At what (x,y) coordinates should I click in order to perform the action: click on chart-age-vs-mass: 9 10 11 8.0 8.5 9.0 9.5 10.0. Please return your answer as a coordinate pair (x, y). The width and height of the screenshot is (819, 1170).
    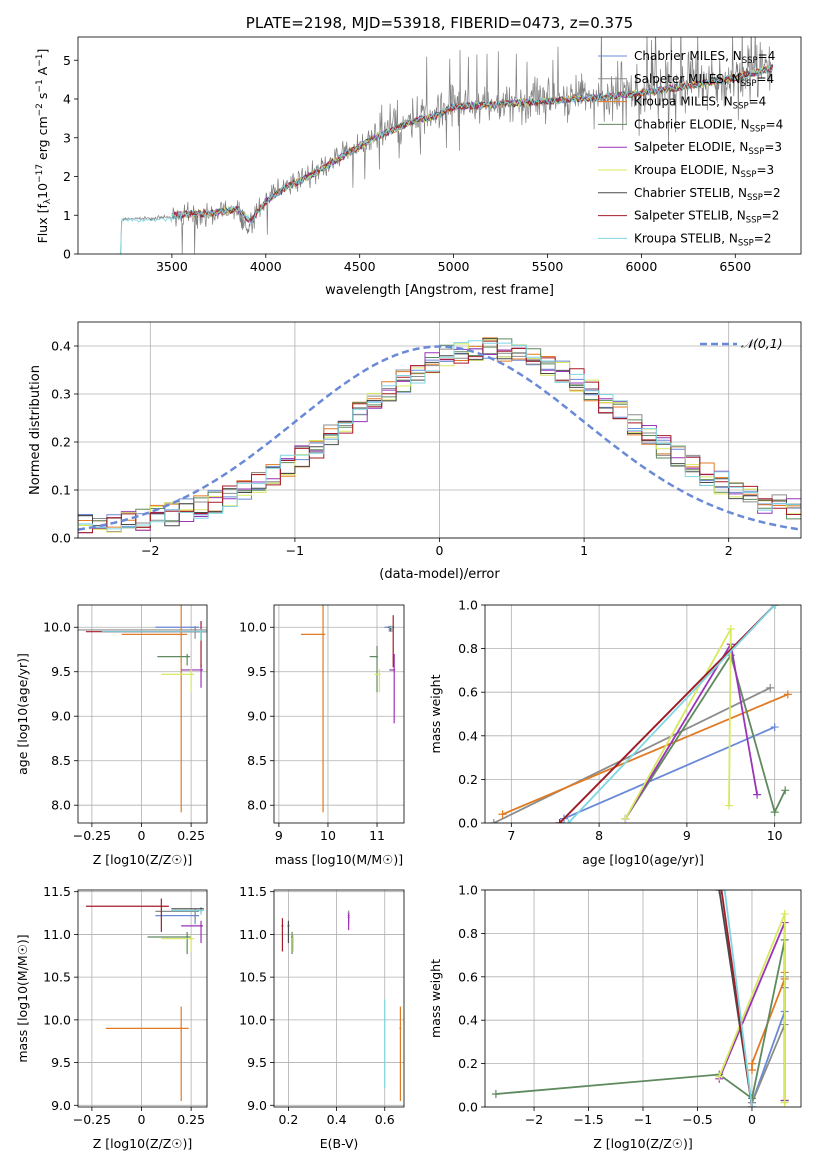
    Looking at the image, I should click on (322, 723).